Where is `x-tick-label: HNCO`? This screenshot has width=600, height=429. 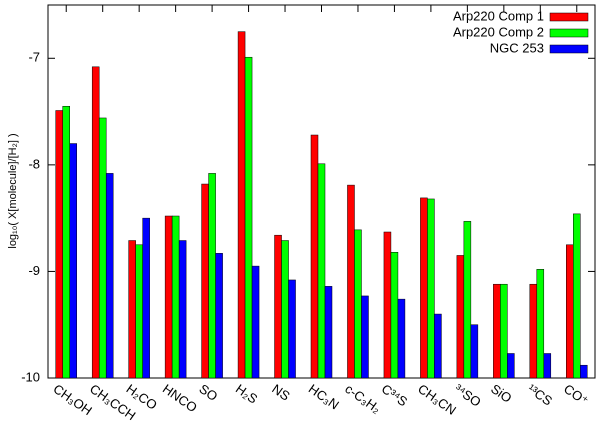 x-tick-label: HNCO is located at coordinates (180, 398).